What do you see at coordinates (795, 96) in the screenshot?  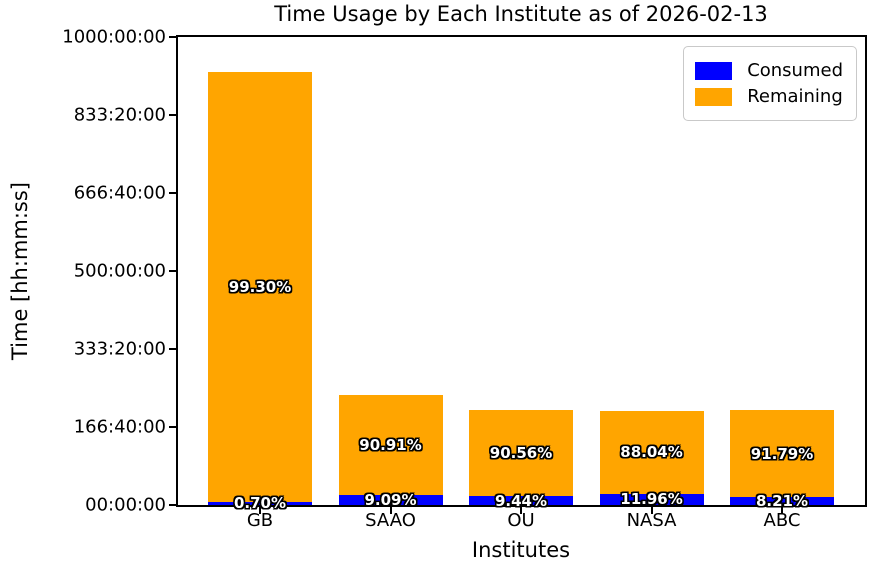 I see `legend-label-remaining: Remaining` at bounding box center [795, 96].